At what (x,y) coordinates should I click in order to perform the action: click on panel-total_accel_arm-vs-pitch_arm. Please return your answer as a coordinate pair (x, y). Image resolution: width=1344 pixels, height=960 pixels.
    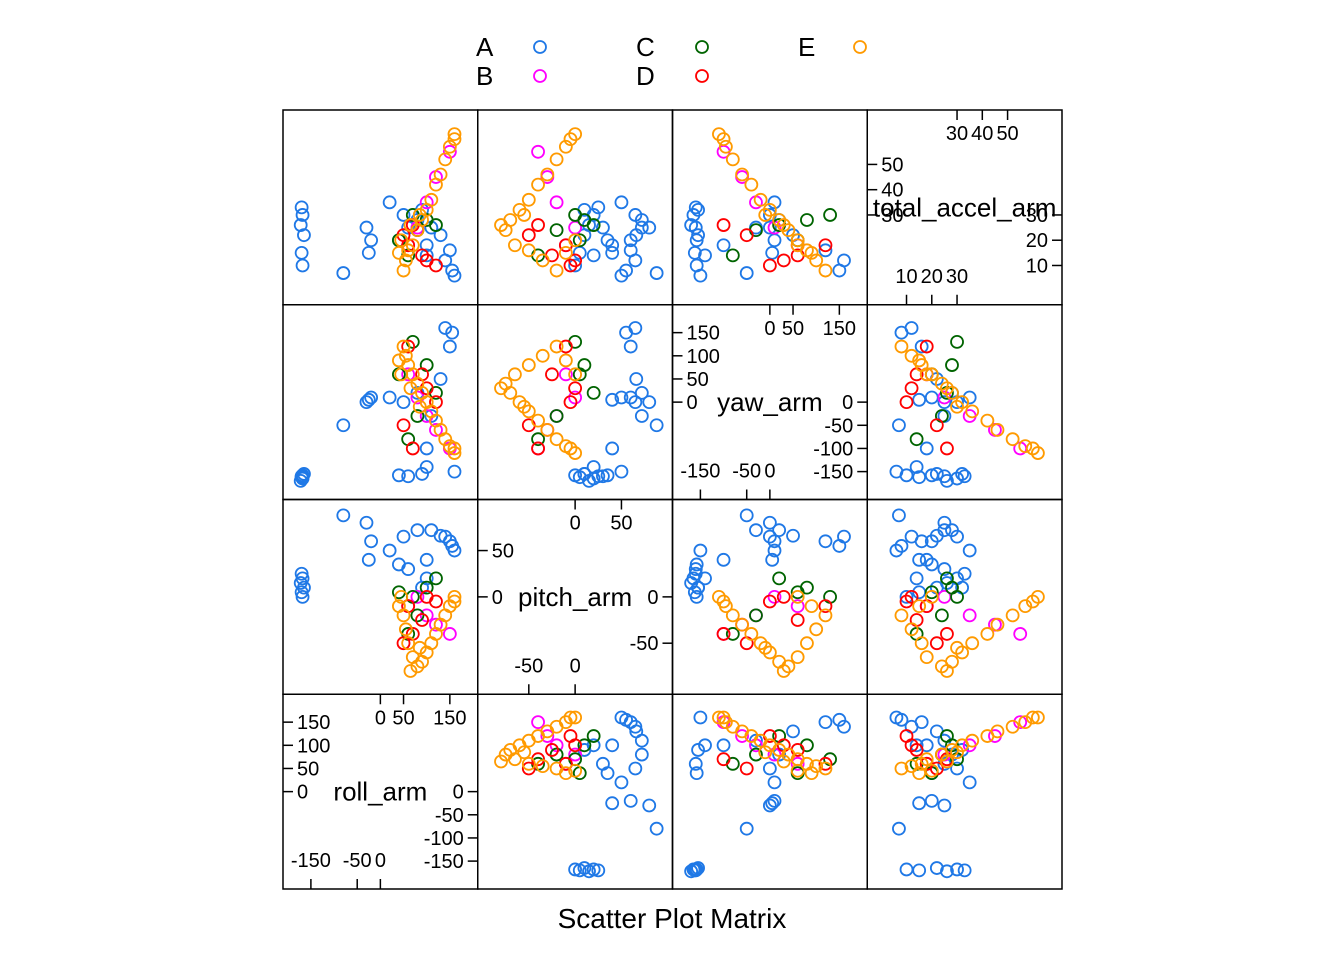
    Looking at the image, I should click on (575, 207).